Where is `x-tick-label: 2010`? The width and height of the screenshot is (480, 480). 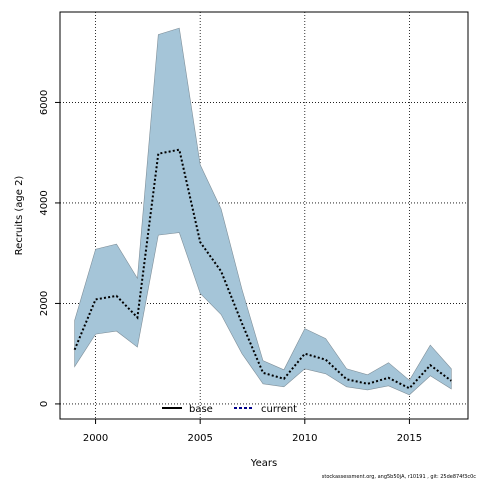
x-tick-label: 2010 is located at coordinates (304, 438).